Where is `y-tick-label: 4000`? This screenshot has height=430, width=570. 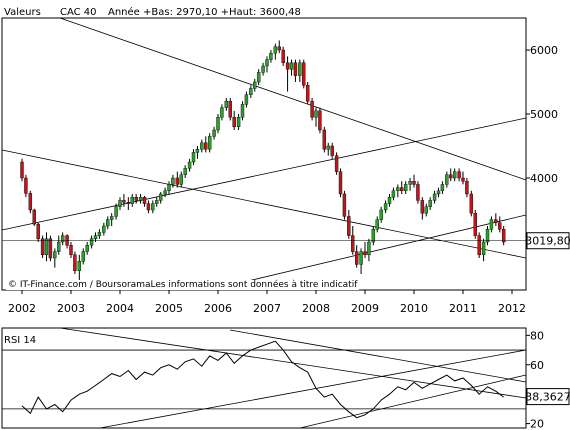
y-tick-label: 4000 is located at coordinates (544, 178).